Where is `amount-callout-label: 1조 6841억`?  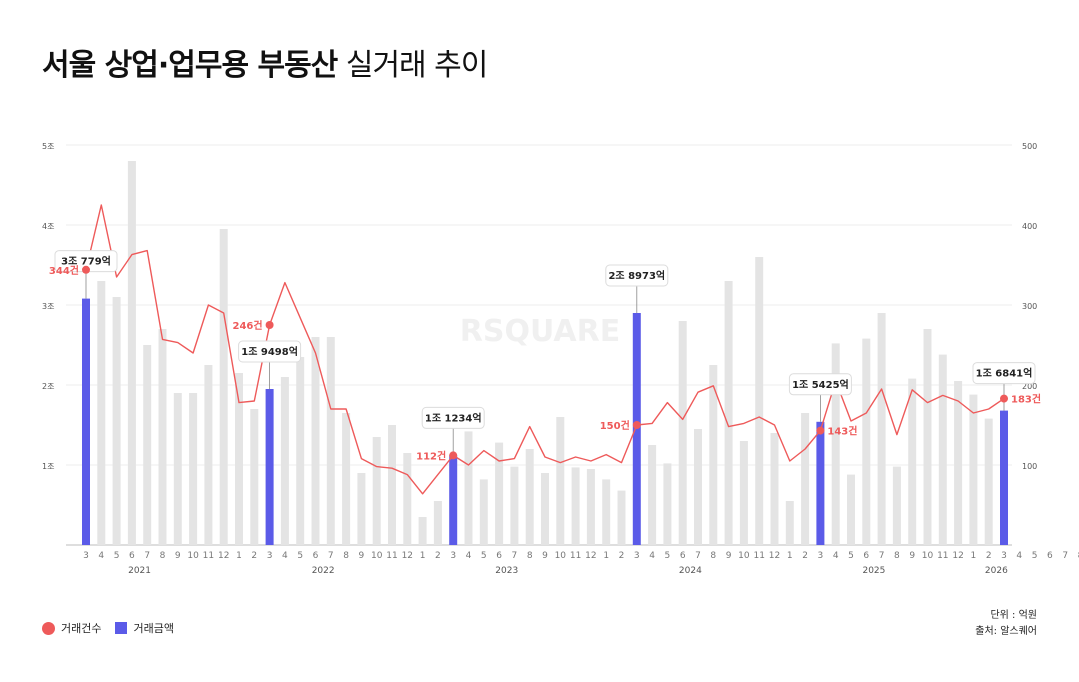
amount-callout-label: 1조 6841억 is located at coordinates (1004, 374).